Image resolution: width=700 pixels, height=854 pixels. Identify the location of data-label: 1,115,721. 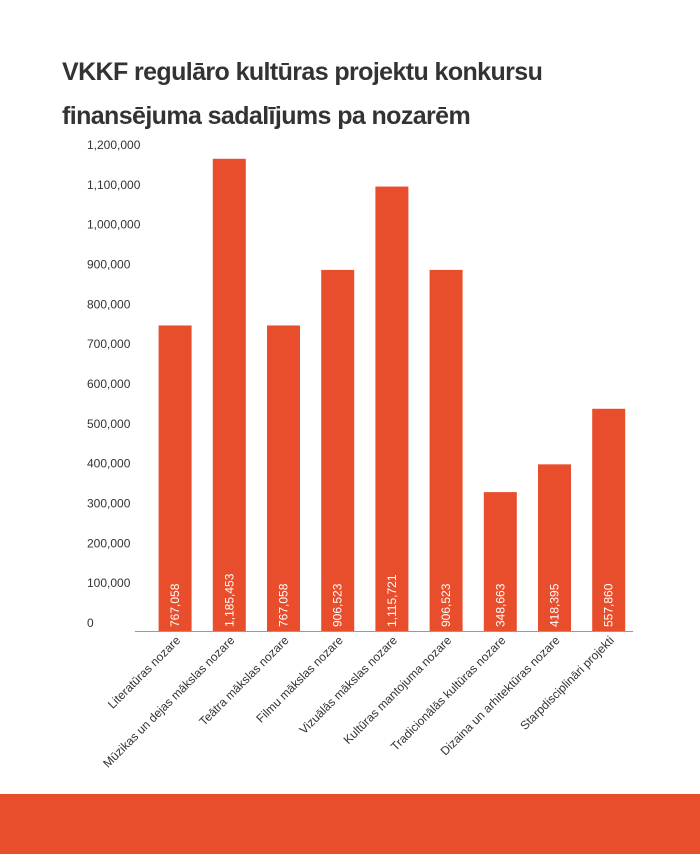
(392, 600).